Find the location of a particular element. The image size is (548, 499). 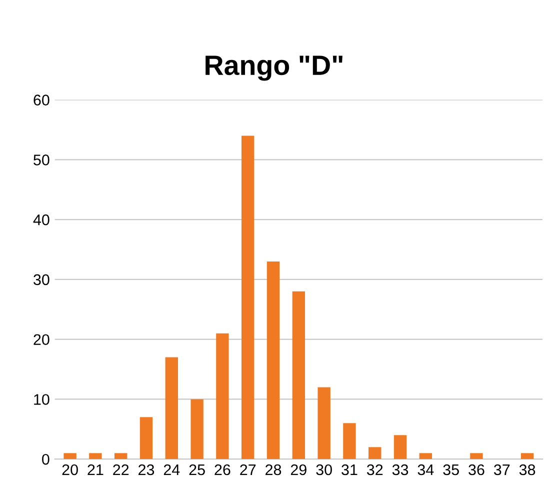

x-tick-label: 28 is located at coordinates (274, 470).